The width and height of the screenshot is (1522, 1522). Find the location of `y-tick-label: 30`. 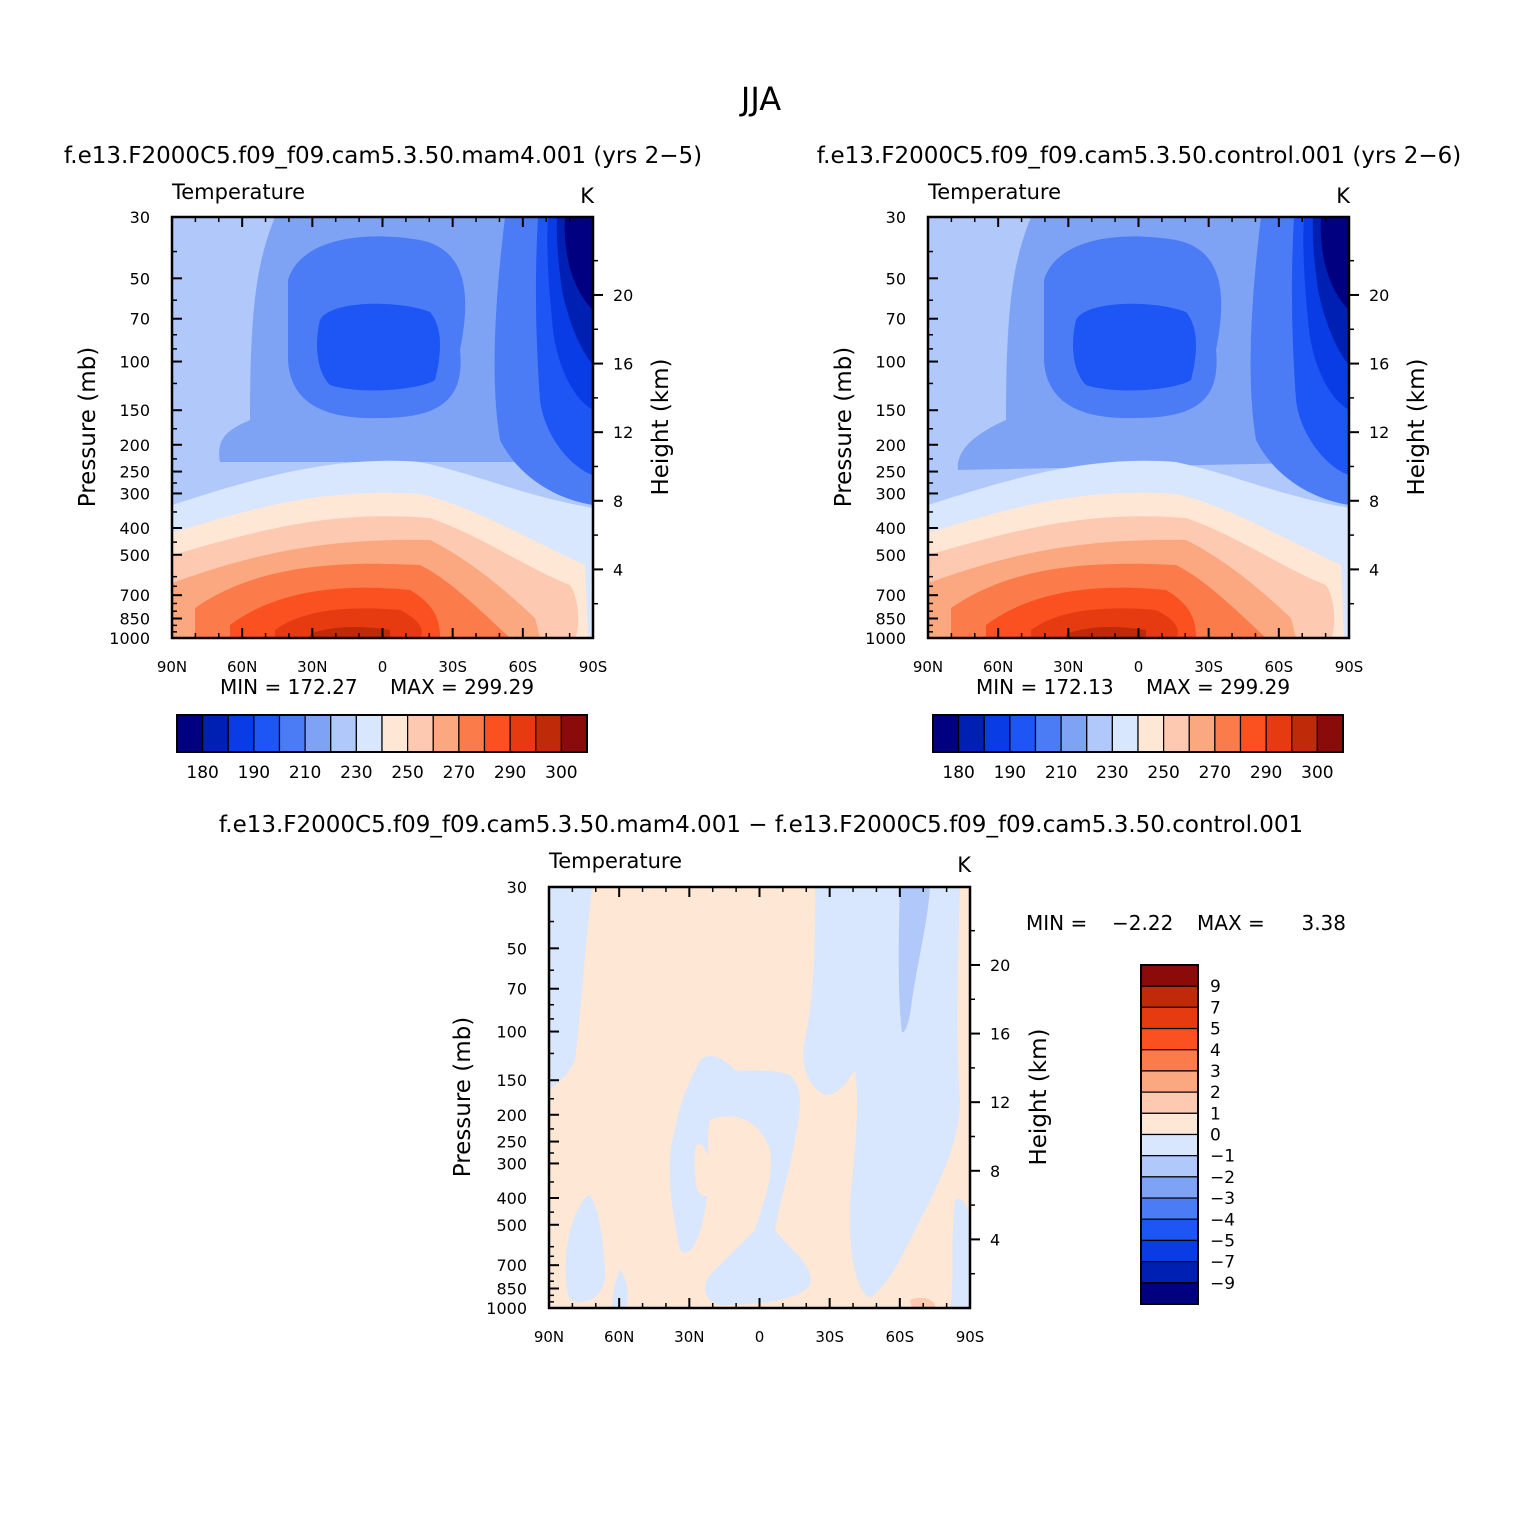

y-tick-label: 30 is located at coordinates (517, 887).